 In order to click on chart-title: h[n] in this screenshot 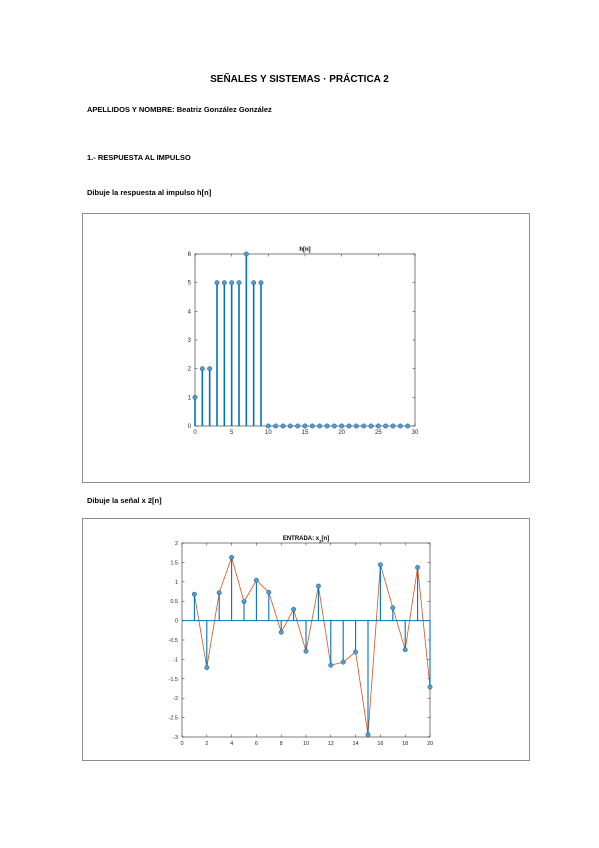, I will do `click(304, 250)`.